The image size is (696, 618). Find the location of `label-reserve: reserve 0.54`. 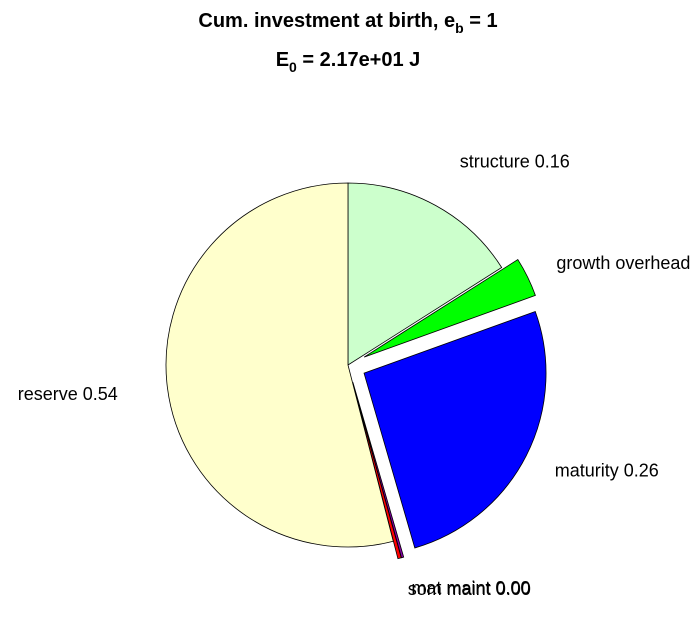

label-reserve: reserve 0.54 is located at coordinates (68, 394).